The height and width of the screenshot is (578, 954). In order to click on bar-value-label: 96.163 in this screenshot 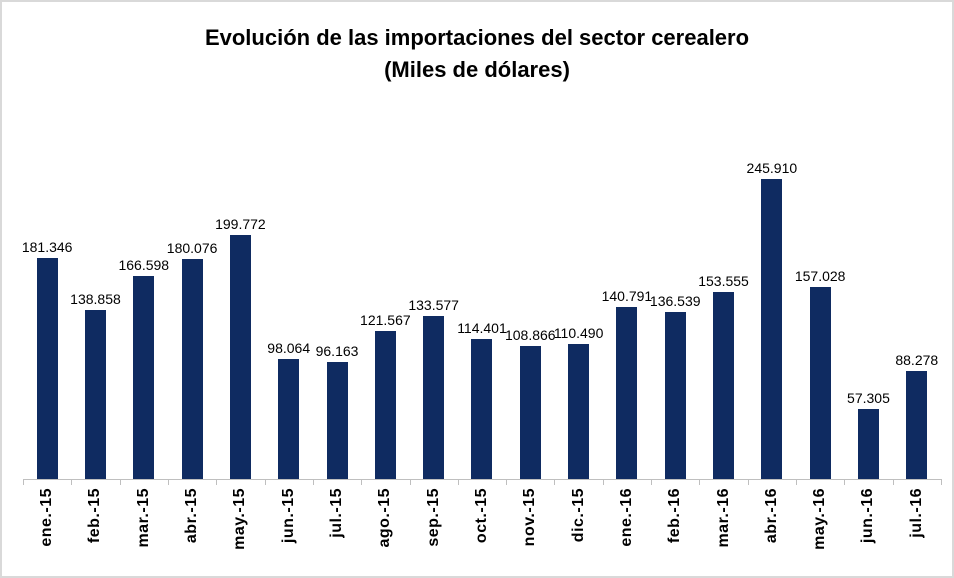, I will do `click(337, 351)`.